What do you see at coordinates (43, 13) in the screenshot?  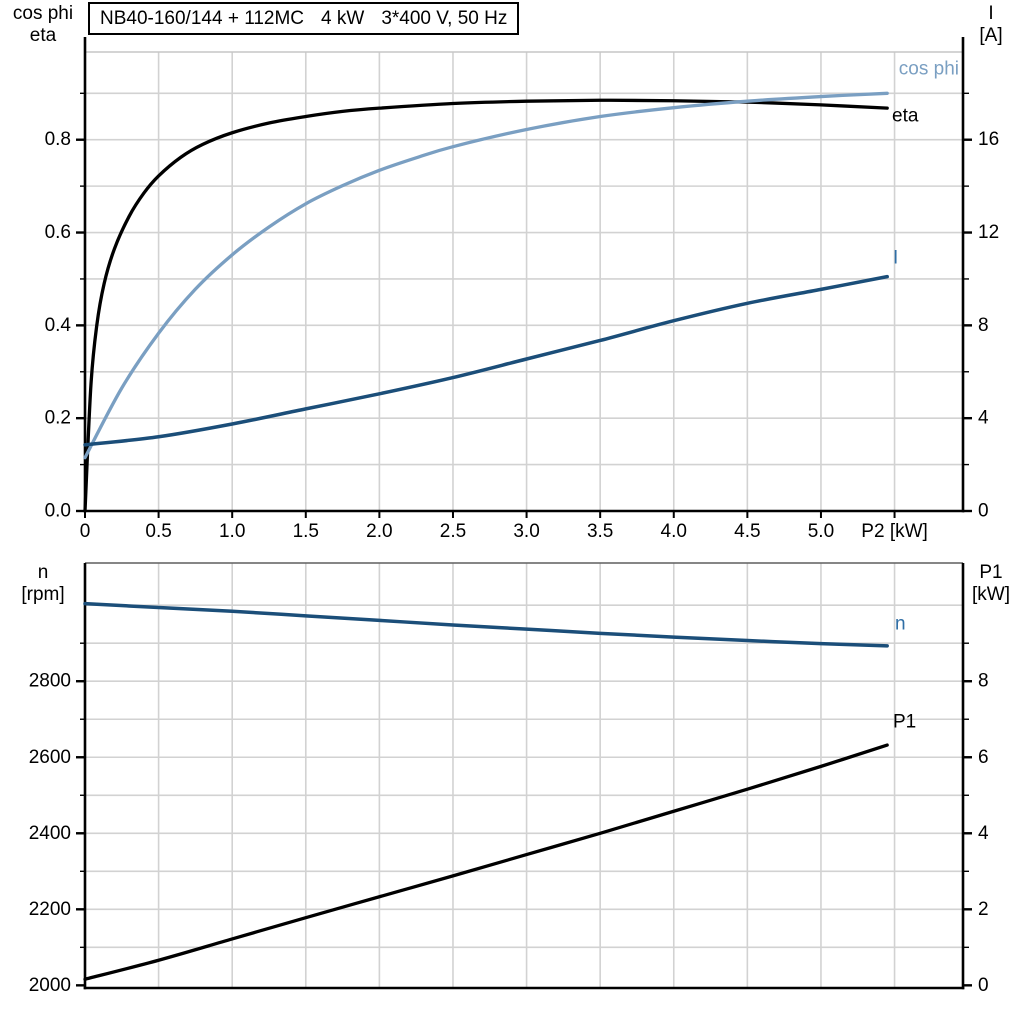 I see `left-axis-title-line1: cos phi` at bounding box center [43, 13].